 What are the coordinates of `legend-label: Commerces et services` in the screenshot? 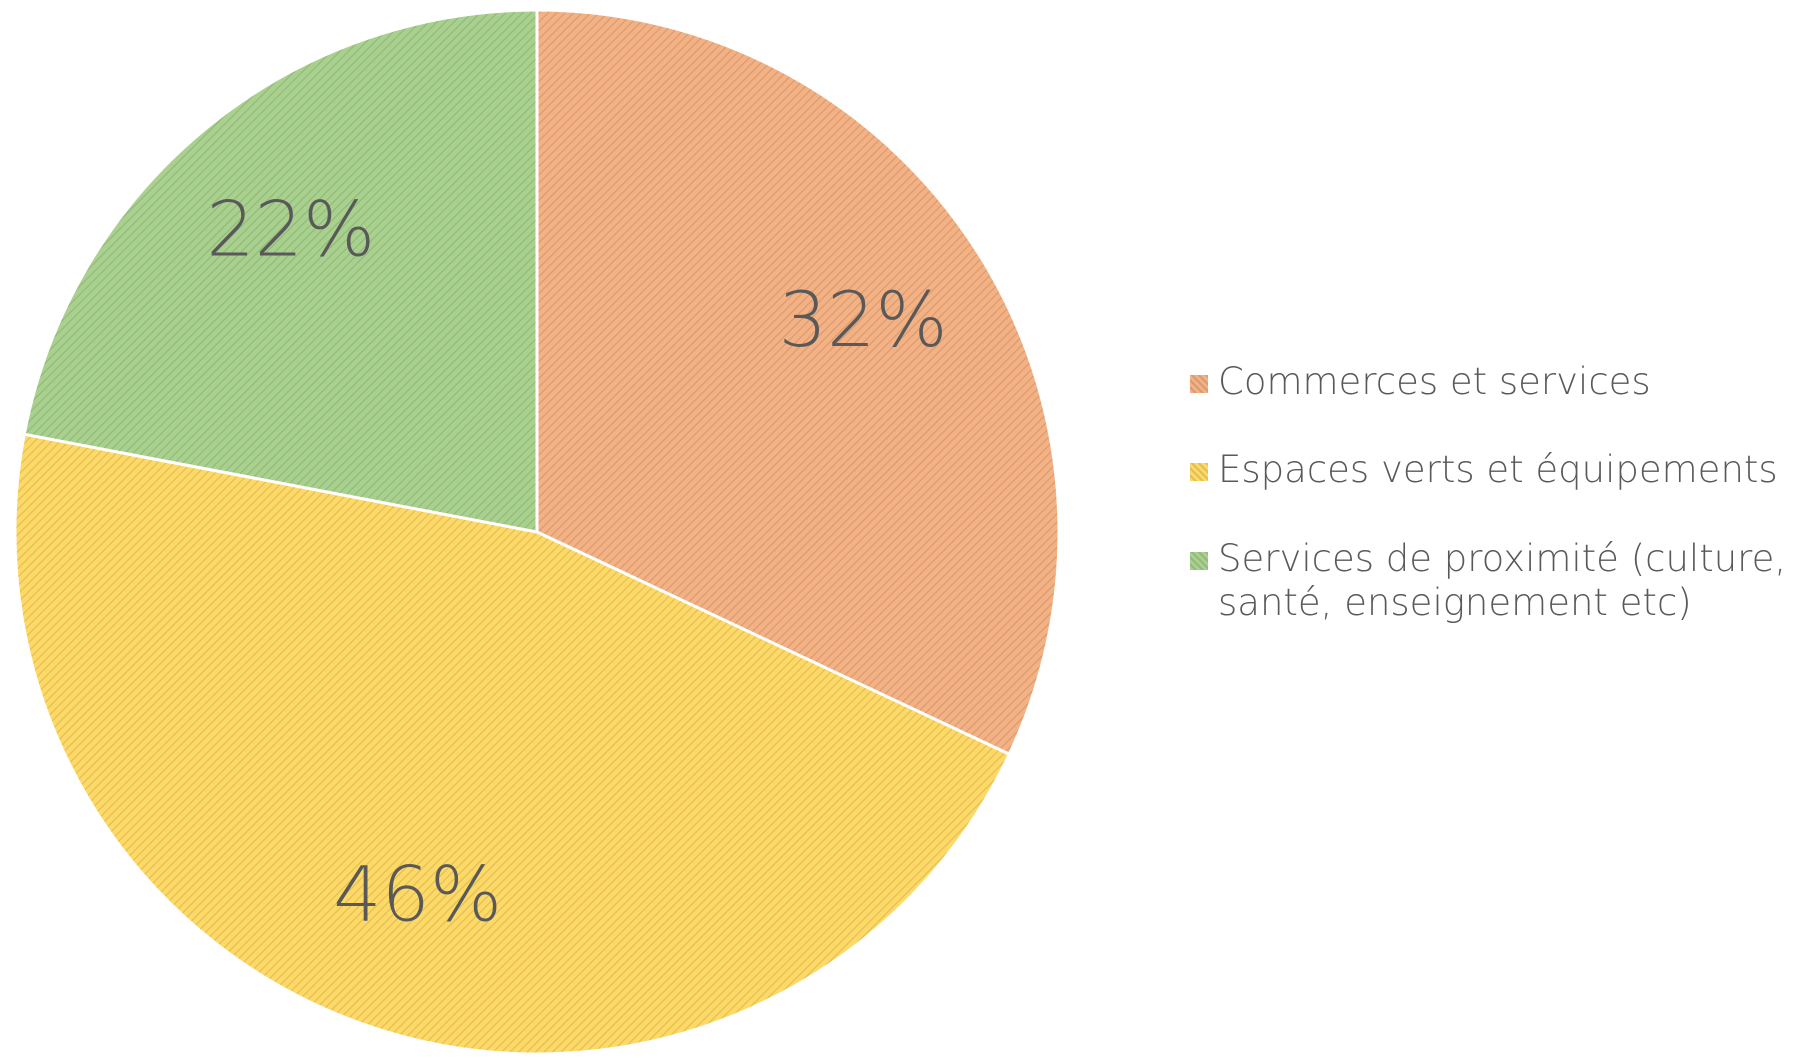 It's located at (1434, 381).